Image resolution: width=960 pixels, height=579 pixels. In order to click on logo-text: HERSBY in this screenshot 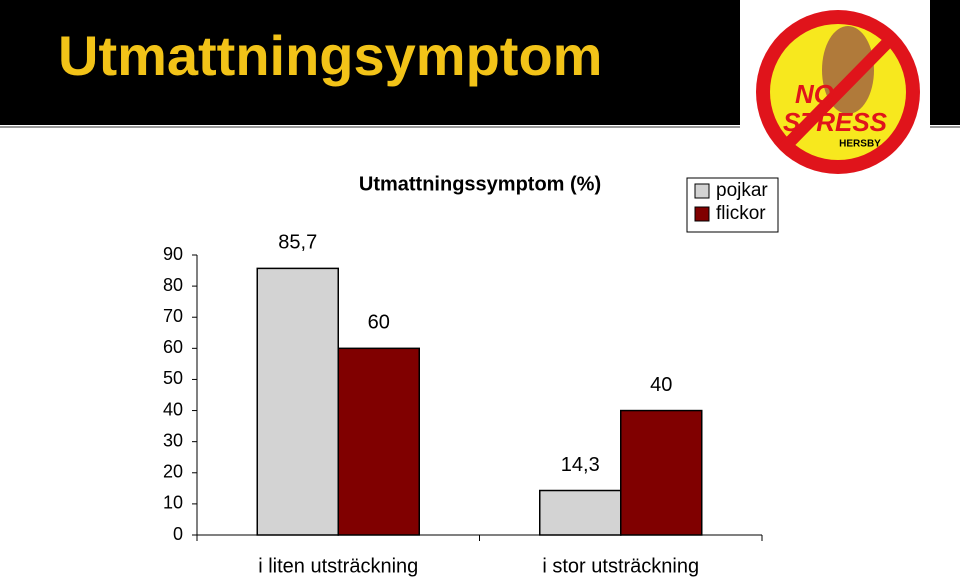, I will do `click(860, 144)`.